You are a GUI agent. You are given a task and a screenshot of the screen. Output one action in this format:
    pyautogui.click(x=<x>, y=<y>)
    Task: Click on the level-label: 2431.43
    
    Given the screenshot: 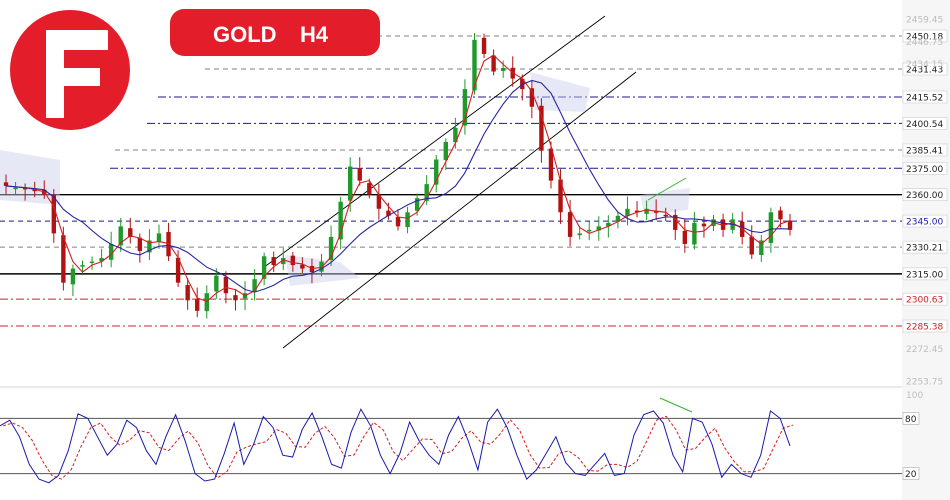 What is the action you would take?
    pyautogui.click(x=924, y=70)
    